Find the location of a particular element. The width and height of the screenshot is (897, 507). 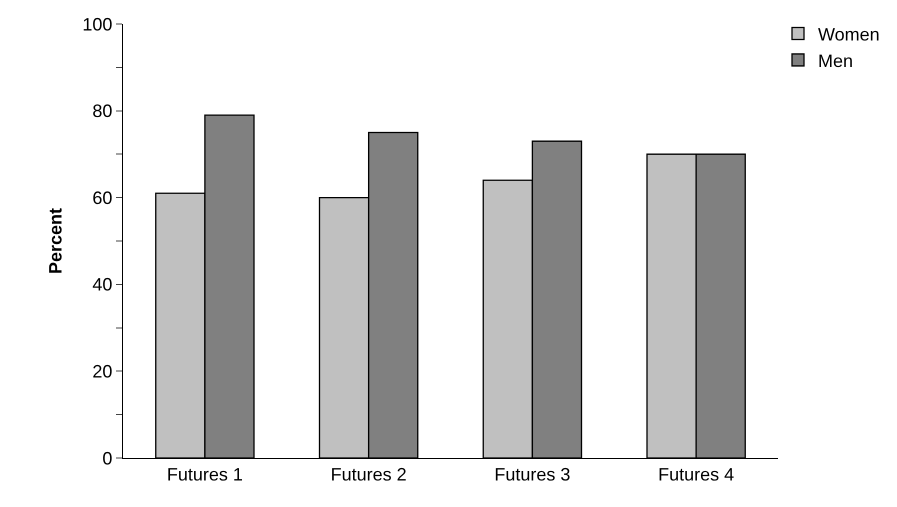

y-axis-title: Percent is located at coordinates (56, 241).